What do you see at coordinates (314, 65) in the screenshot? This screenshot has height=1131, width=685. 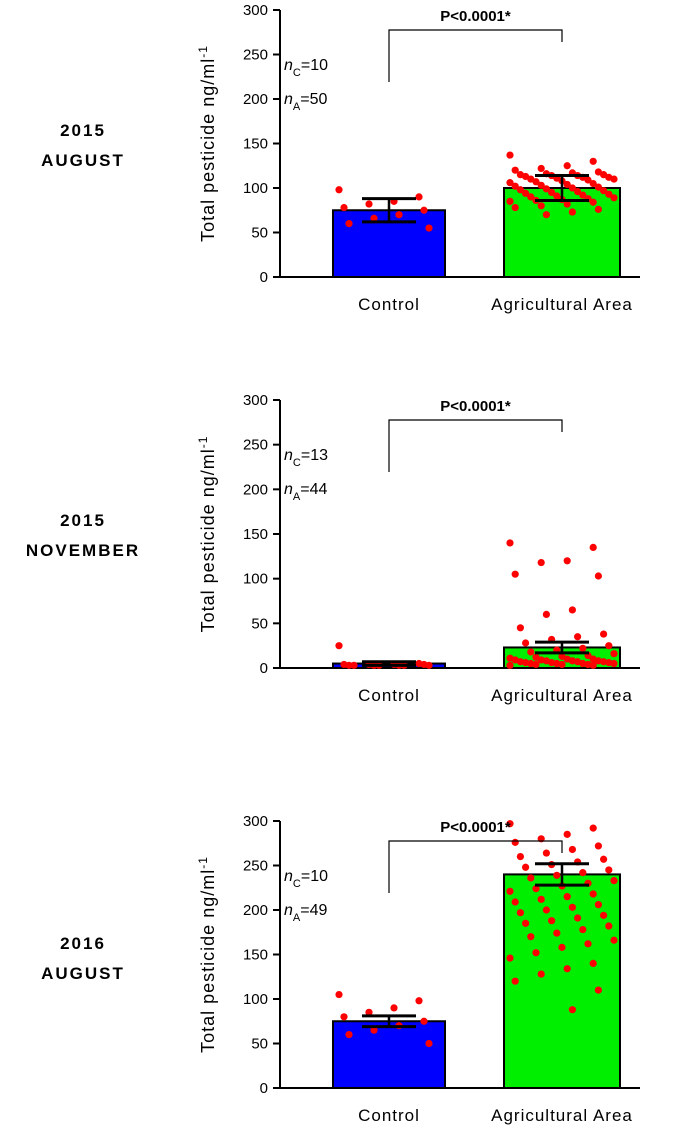 I see `n-label-value: =10` at bounding box center [314, 65].